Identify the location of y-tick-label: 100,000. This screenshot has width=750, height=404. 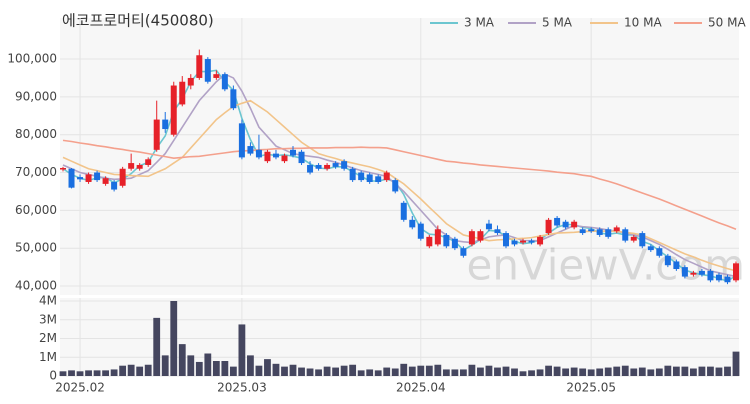
(32, 59).